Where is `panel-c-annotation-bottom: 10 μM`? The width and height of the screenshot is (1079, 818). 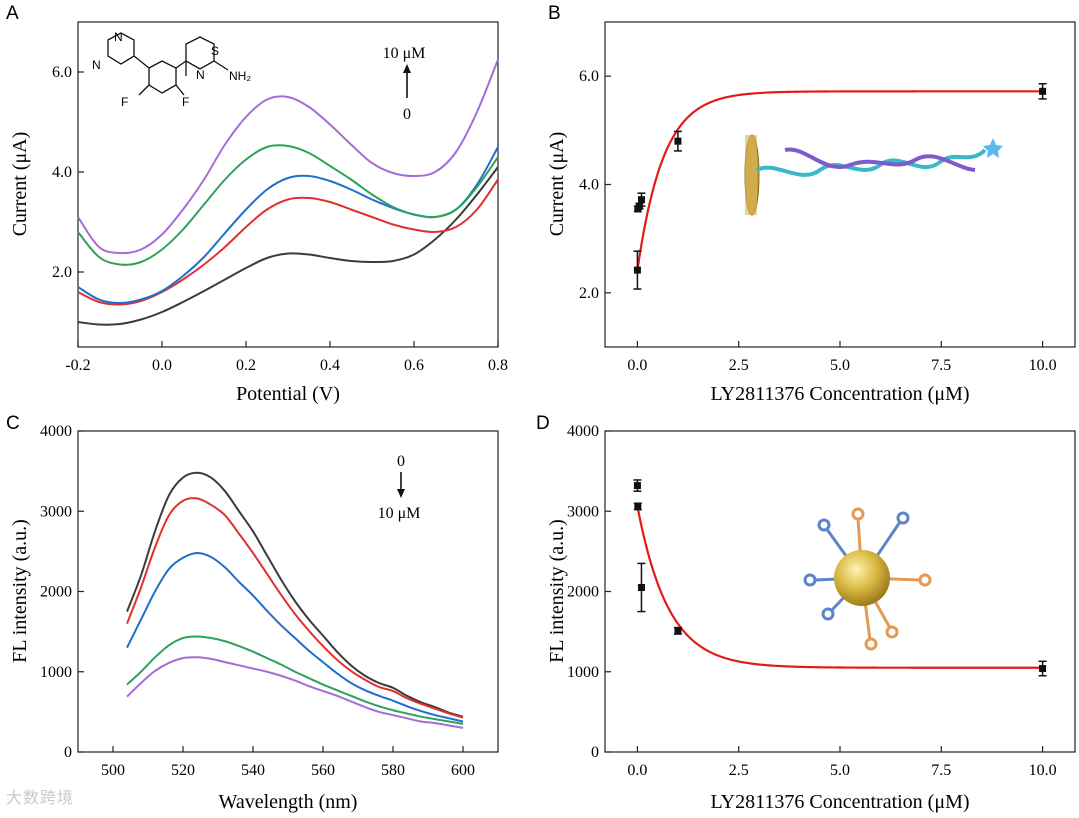 panel-c-annotation-bottom: 10 μM is located at coordinates (399, 513).